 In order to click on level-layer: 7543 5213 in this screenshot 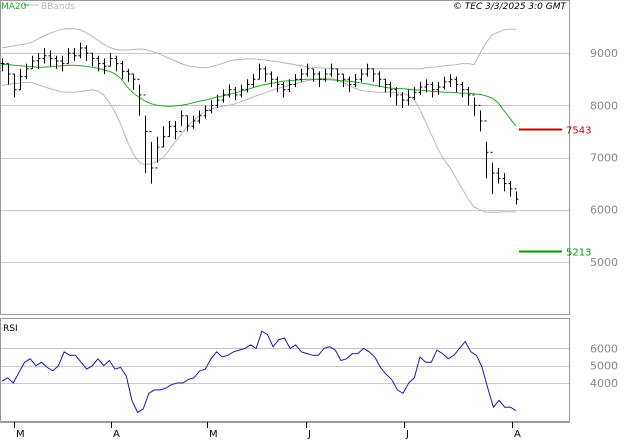, I will do `click(555, 192)`.